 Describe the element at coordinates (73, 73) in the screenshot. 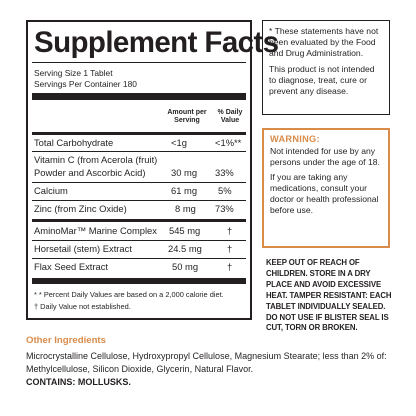

I see `serving-size: Serving Size 1 Tablet` at that location.